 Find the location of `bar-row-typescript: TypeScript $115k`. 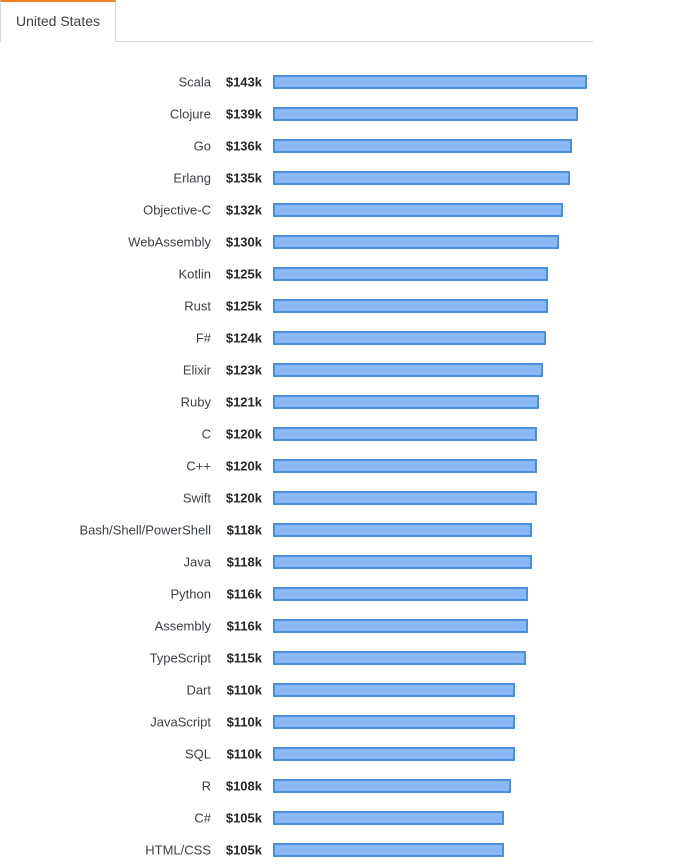

bar-row-typescript: TypeScript $115k is located at coordinates (338, 658).